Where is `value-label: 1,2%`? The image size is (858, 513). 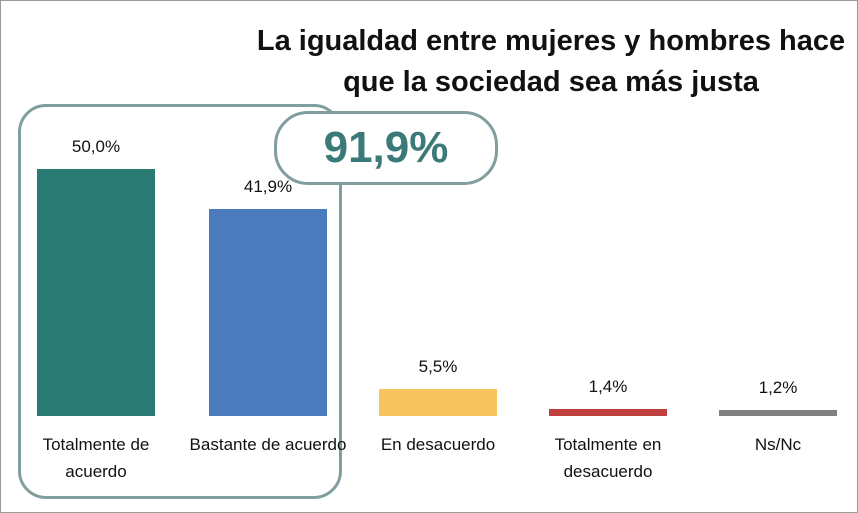 value-label: 1,2% is located at coordinates (778, 388).